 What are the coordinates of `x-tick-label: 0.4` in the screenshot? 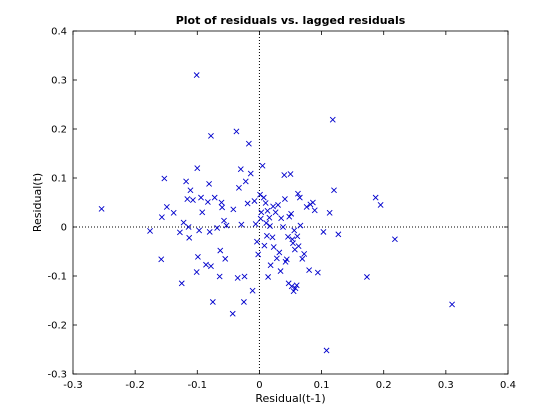 It's located at (508, 385).